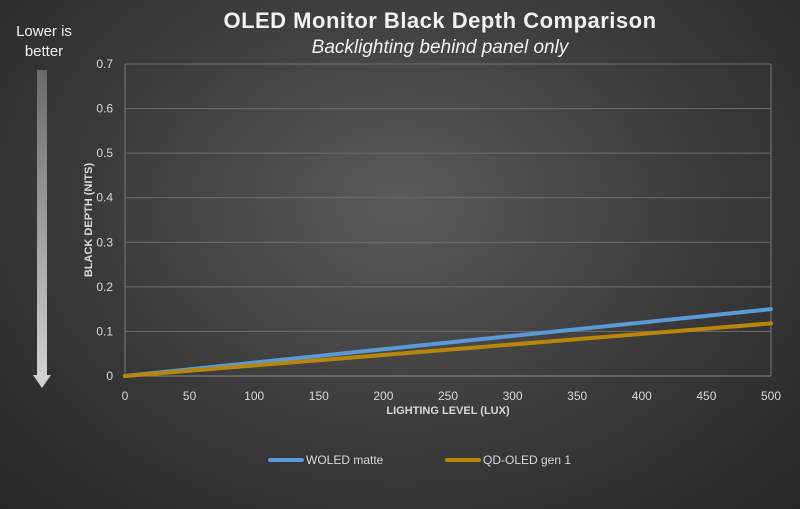 The image size is (800, 509). I want to click on x-tick-label: 300, so click(513, 396).